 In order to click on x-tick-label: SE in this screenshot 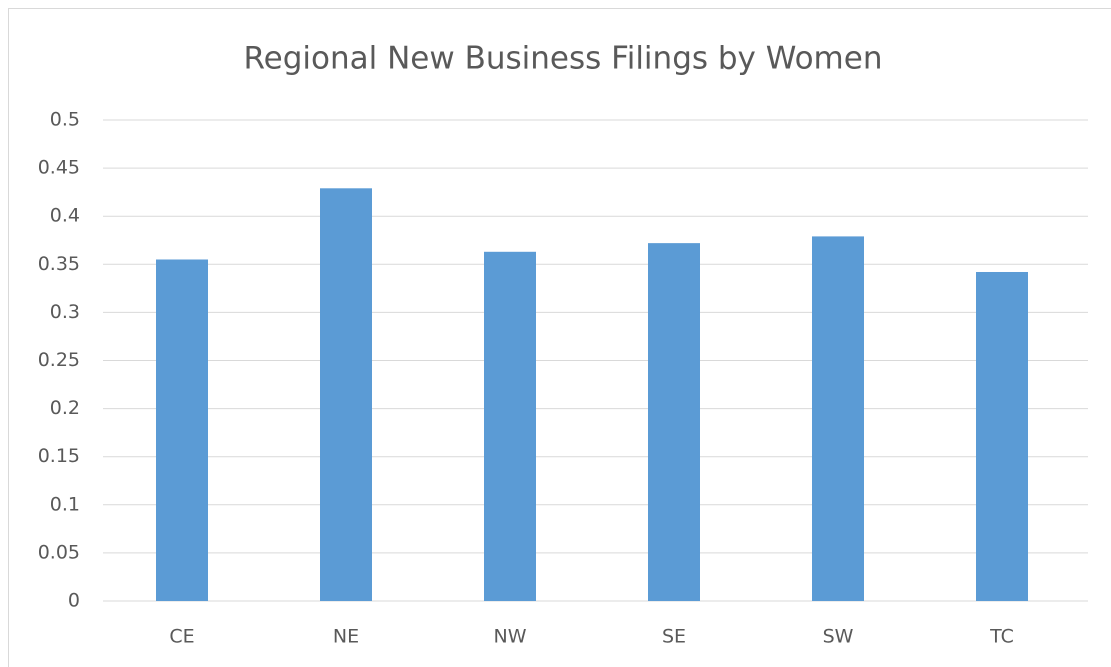, I will do `click(674, 637)`.